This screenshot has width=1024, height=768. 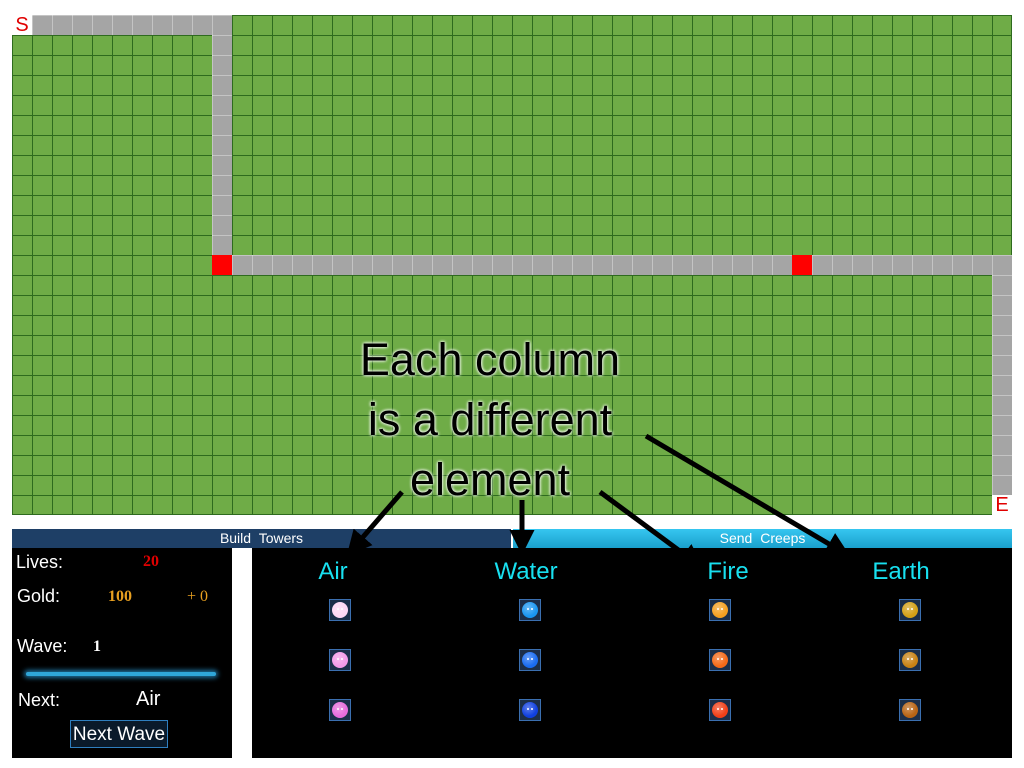 What do you see at coordinates (121, 674) in the screenshot?
I see `wave-progress-bar` at bounding box center [121, 674].